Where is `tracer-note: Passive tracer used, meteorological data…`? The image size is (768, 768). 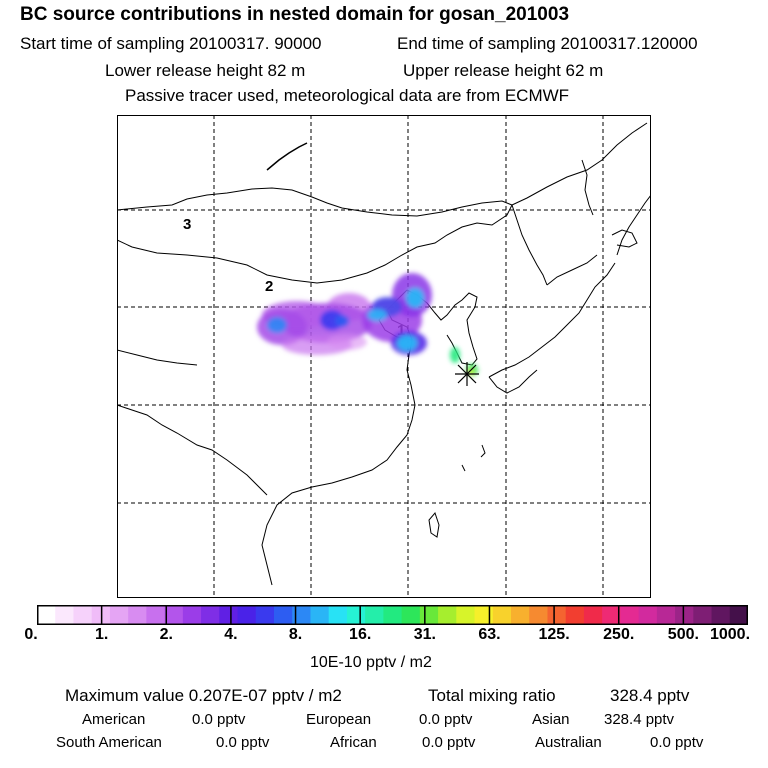 tracer-note: Passive tracer used, meteorological data… is located at coordinates (347, 95).